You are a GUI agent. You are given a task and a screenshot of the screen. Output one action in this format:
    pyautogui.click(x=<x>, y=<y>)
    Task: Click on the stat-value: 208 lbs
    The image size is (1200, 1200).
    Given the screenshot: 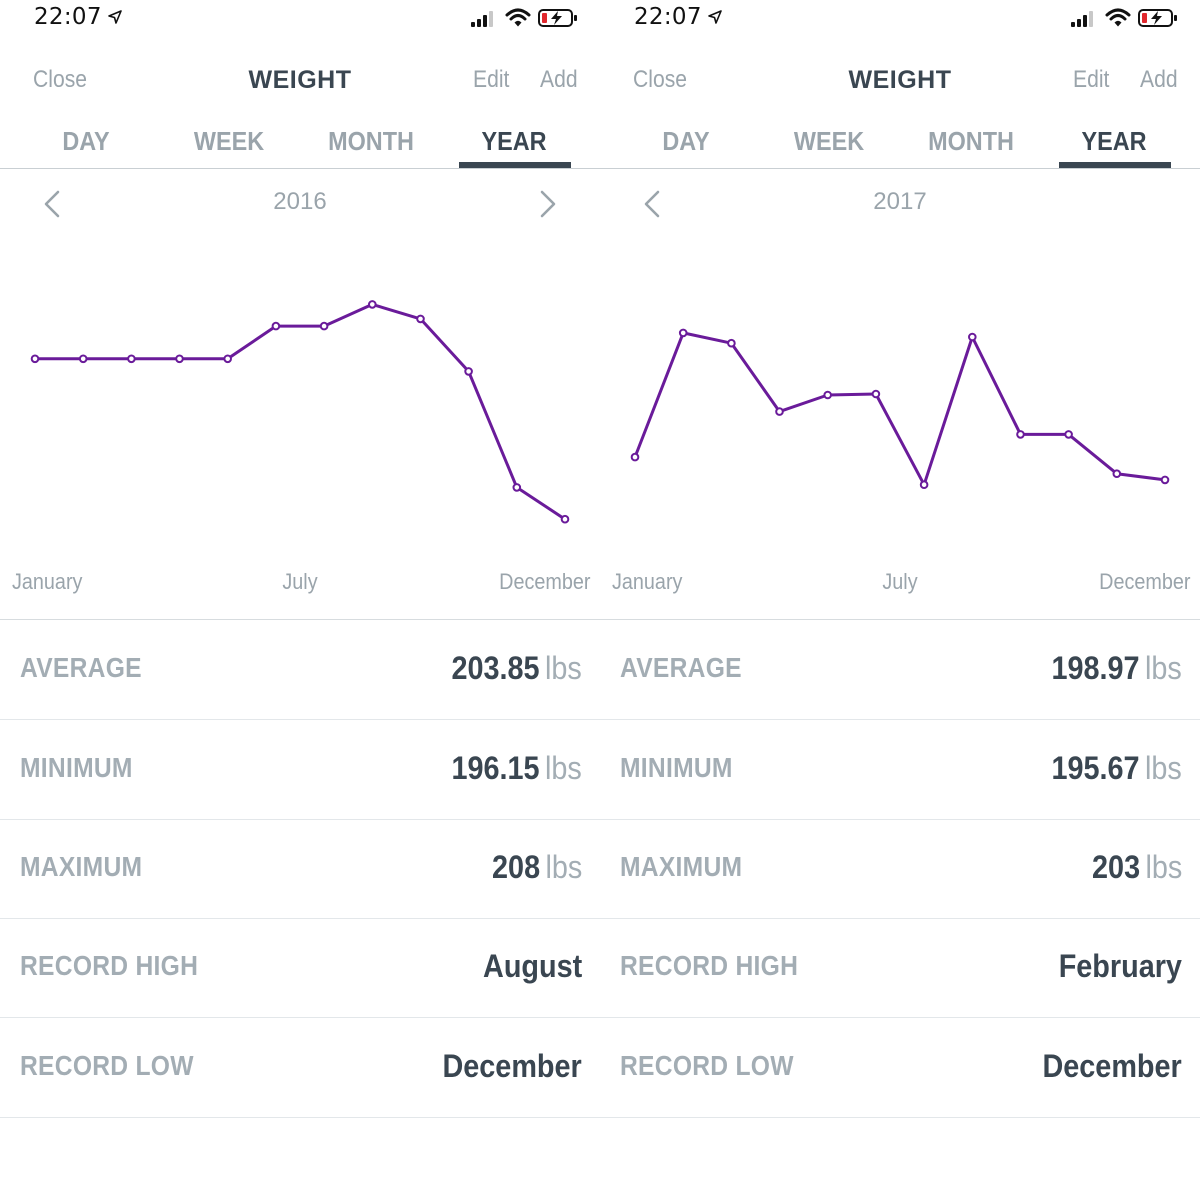 What is the action you would take?
    pyautogui.click(x=537, y=867)
    